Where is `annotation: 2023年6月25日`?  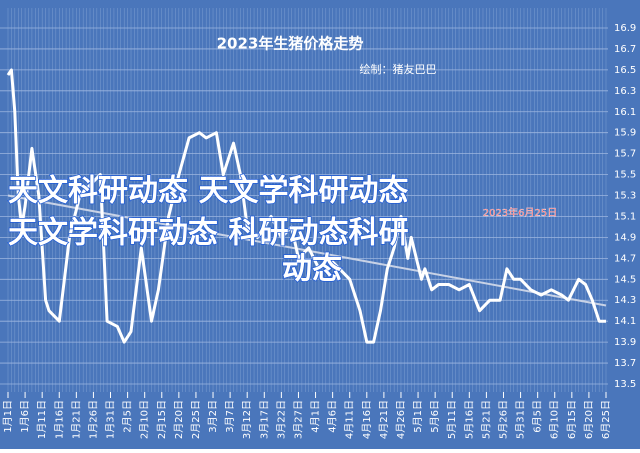 annotation: 2023年6月25日 is located at coordinates (520, 212).